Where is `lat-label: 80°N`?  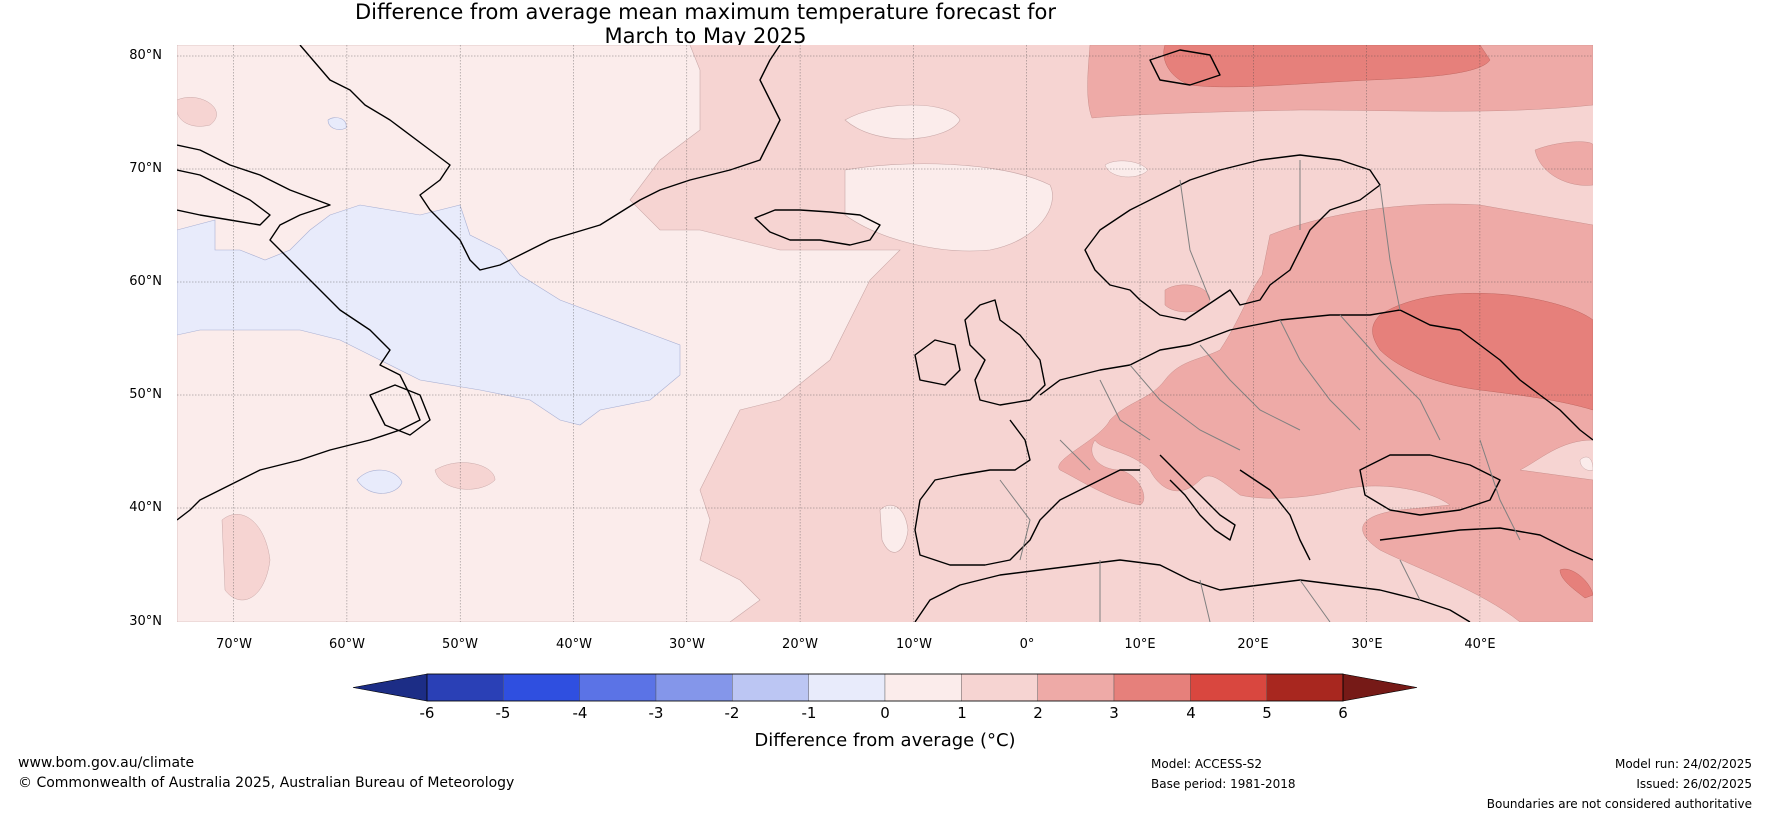
lat-label: 80°N is located at coordinates (145, 55).